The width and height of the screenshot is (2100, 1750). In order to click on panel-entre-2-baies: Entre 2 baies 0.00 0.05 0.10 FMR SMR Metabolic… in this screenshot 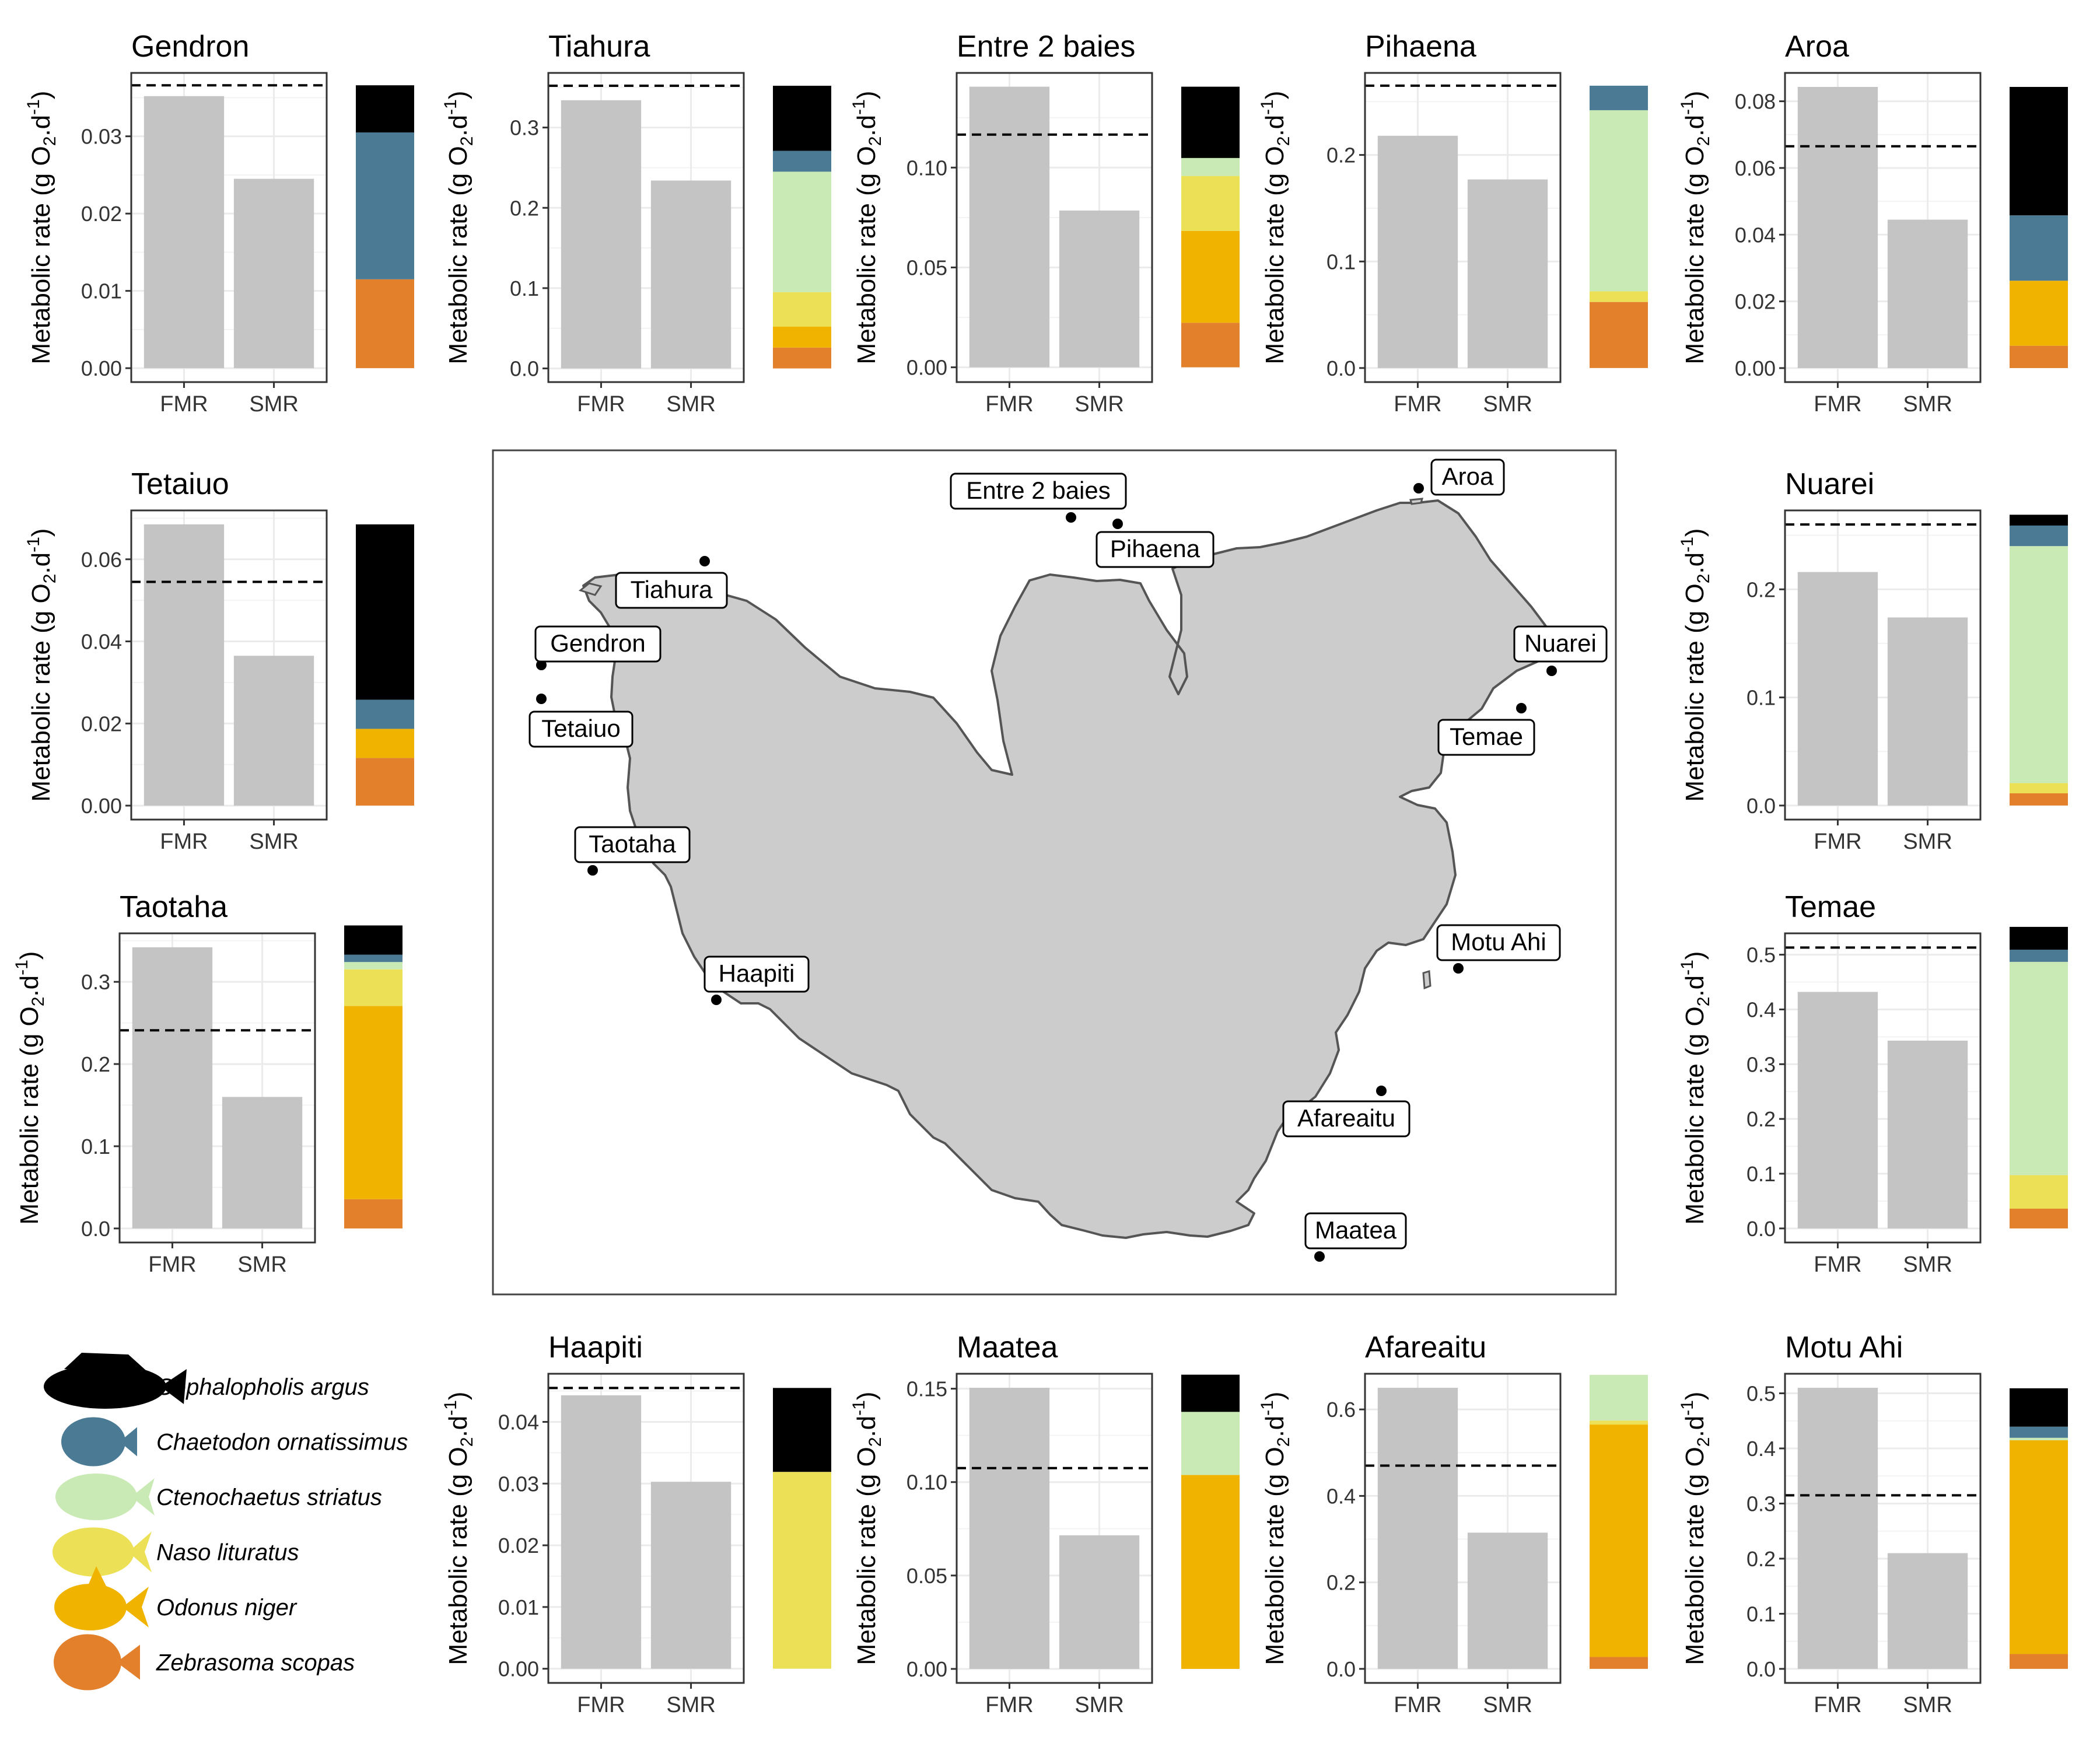, I will do `click(1044, 223)`.